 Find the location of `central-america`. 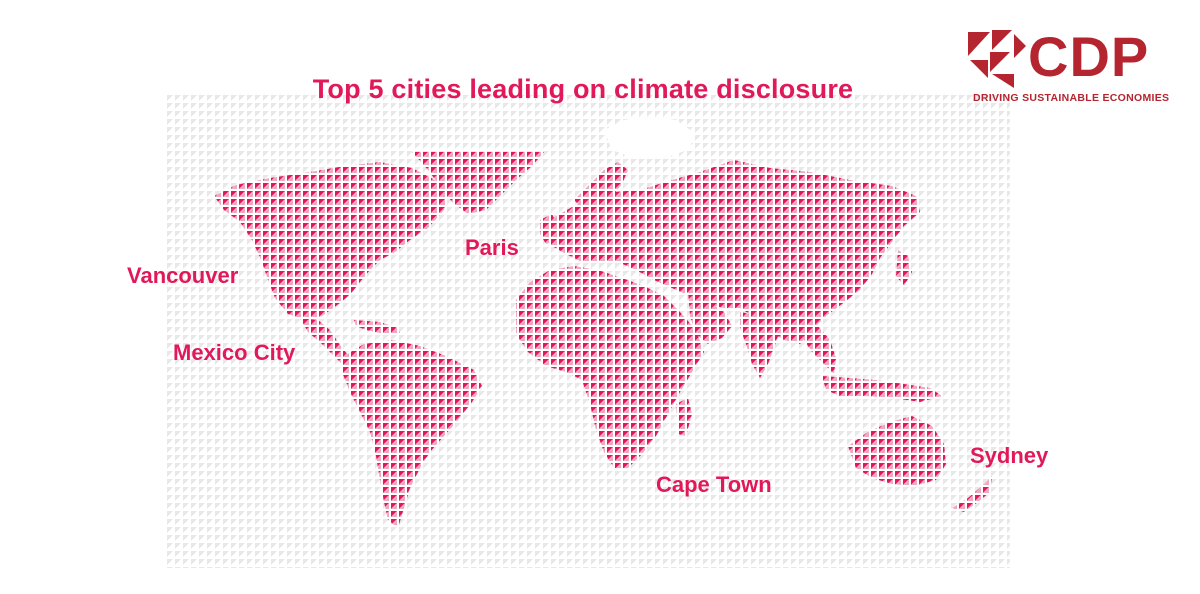

central-america is located at coordinates (326, 342).